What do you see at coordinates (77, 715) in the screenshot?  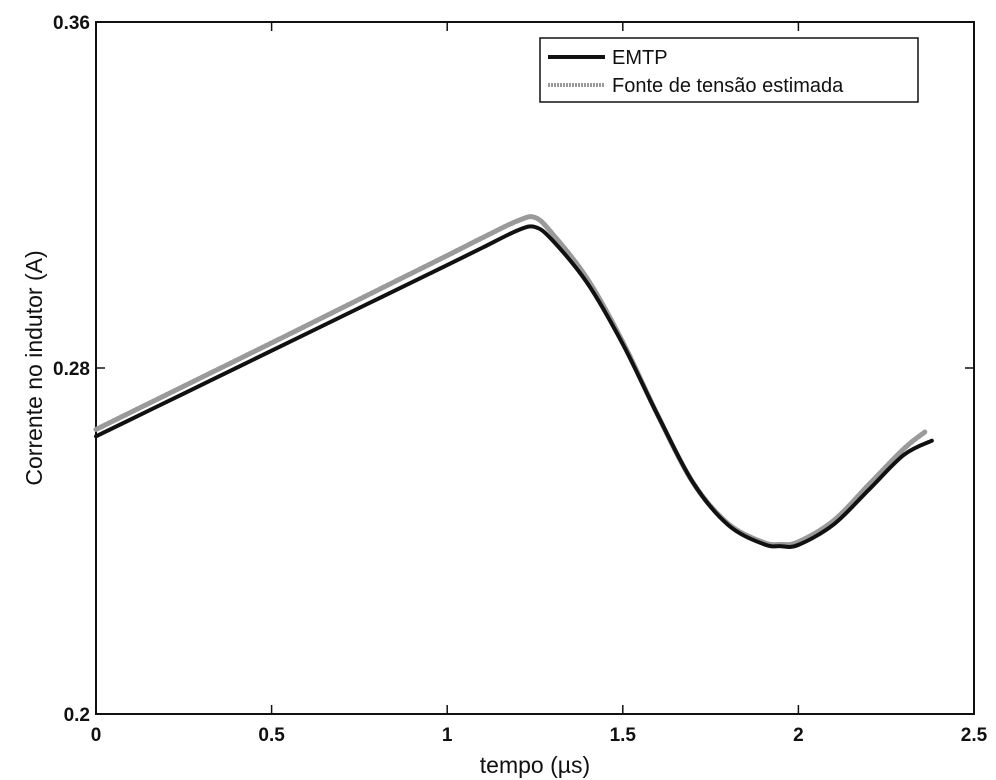 I see `y-tick-label: 0.2` at bounding box center [77, 715].